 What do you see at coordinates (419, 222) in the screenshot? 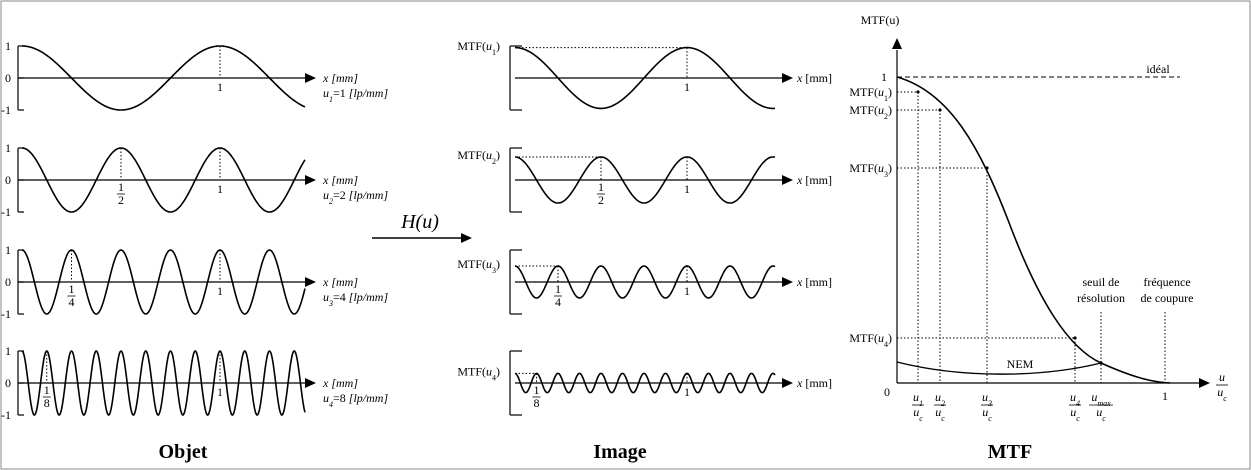
I see `transfer-label: H(u)` at bounding box center [419, 222].